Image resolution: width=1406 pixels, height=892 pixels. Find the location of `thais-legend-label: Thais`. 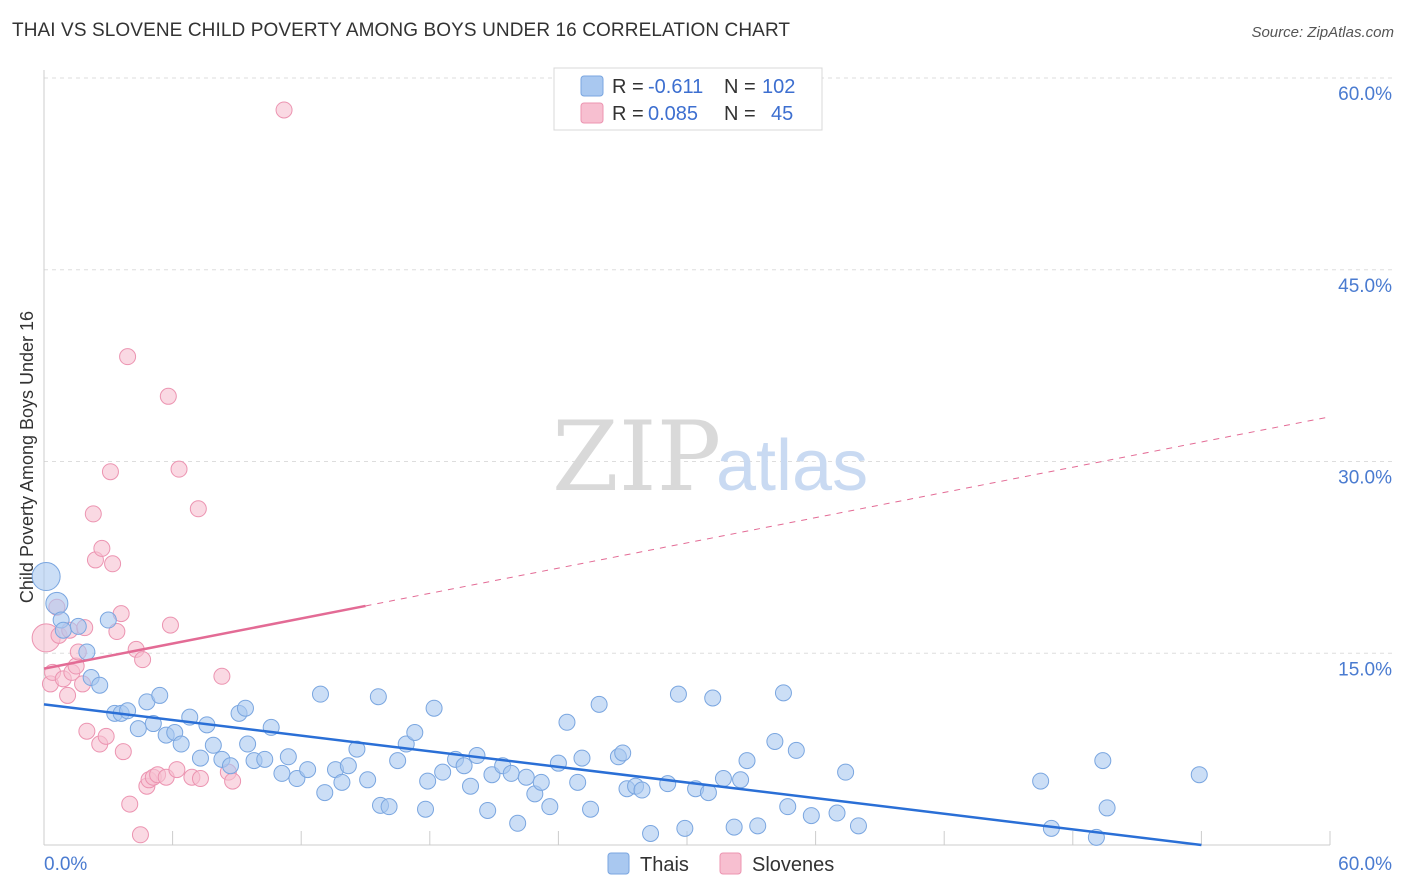

thais-legend-label: Thais is located at coordinates (664, 865).